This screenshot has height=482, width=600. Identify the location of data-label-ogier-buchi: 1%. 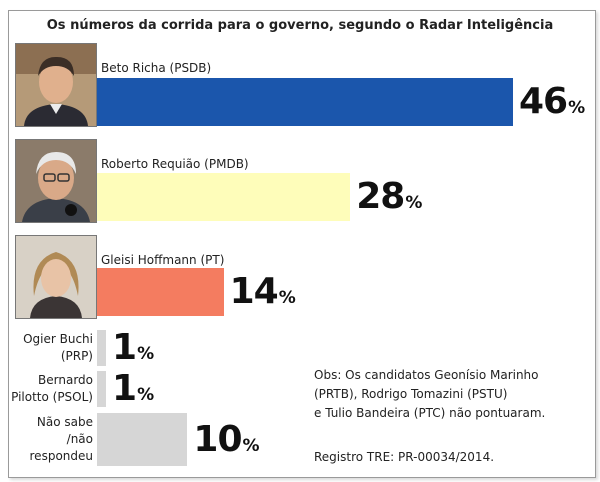
(133, 347).